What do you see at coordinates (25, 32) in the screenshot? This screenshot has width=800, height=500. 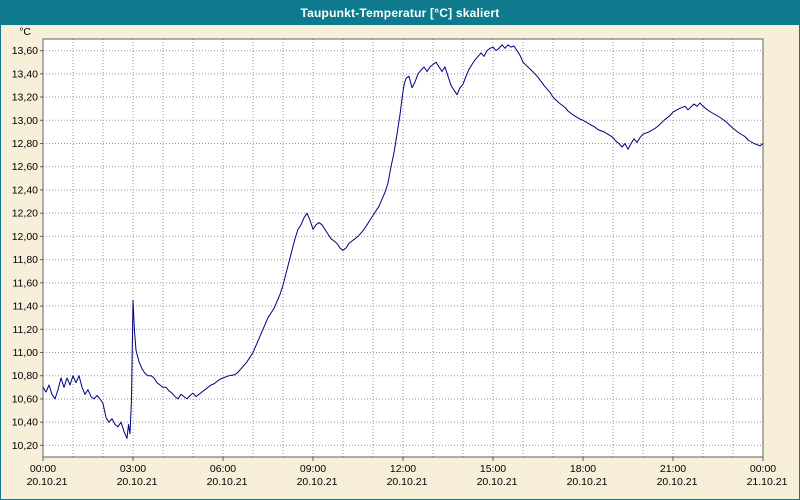 I see `y-axis-unit-label: °C` at bounding box center [25, 32].